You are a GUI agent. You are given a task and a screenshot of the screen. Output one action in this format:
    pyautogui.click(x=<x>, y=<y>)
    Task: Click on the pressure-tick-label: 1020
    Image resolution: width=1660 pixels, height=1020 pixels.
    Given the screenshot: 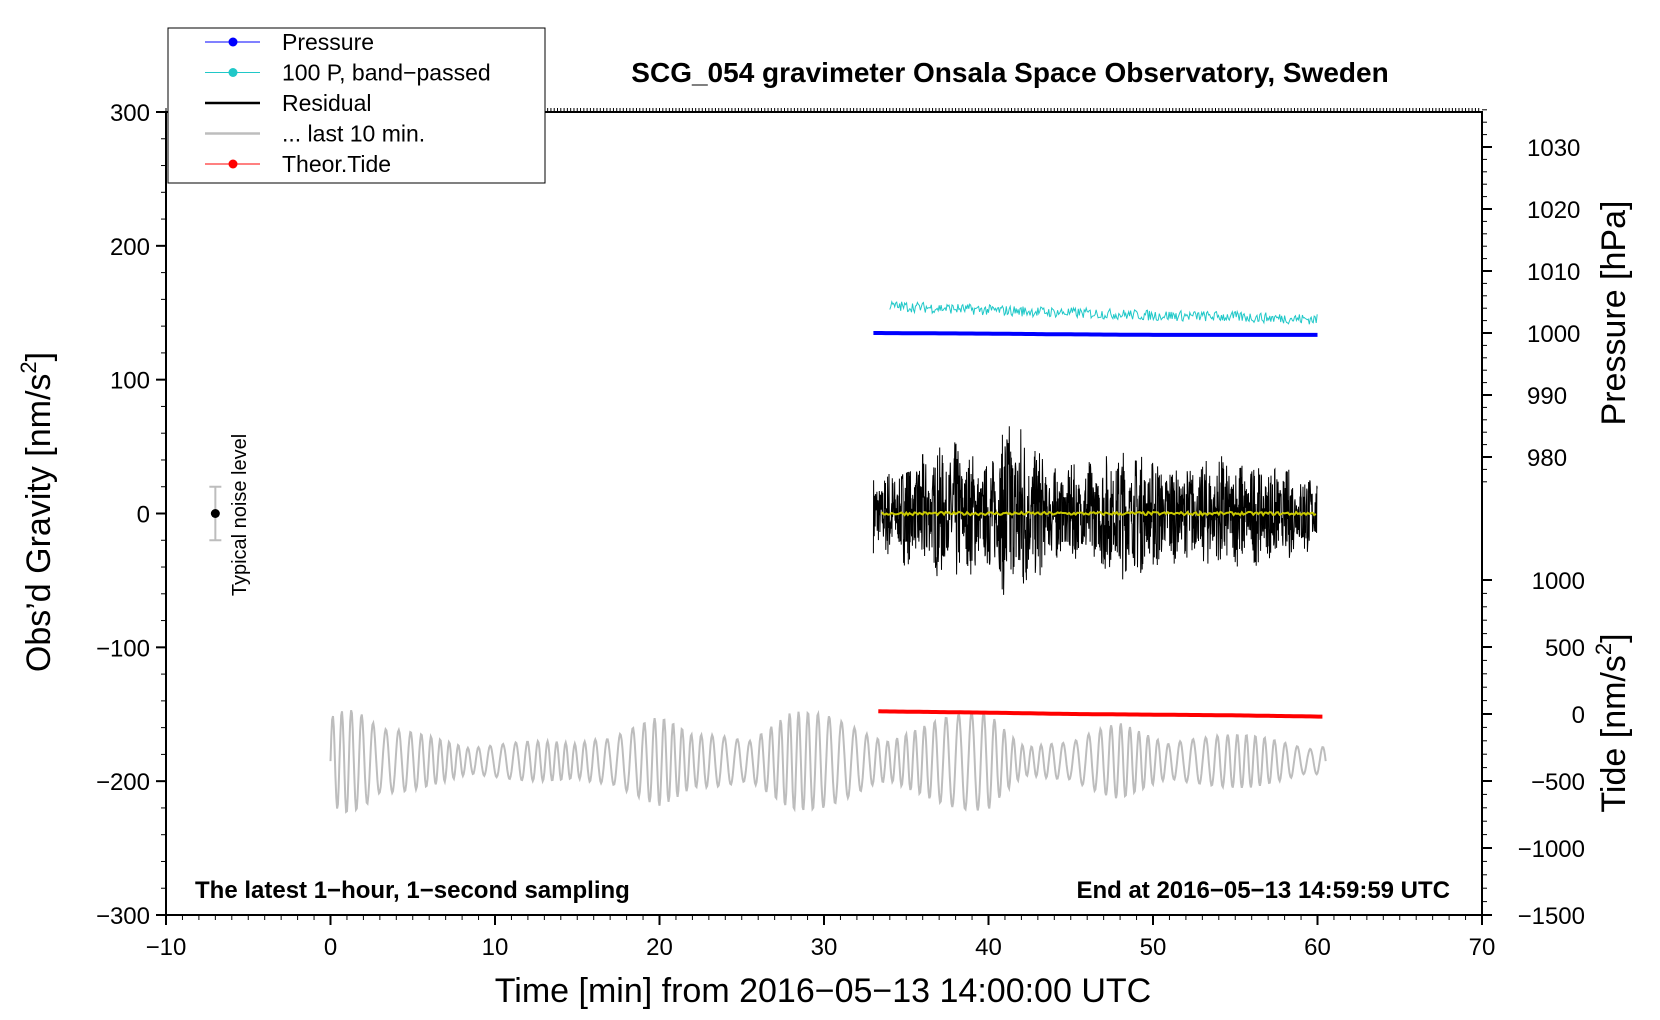 What is the action you would take?
    pyautogui.click(x=1553, y=210)
    